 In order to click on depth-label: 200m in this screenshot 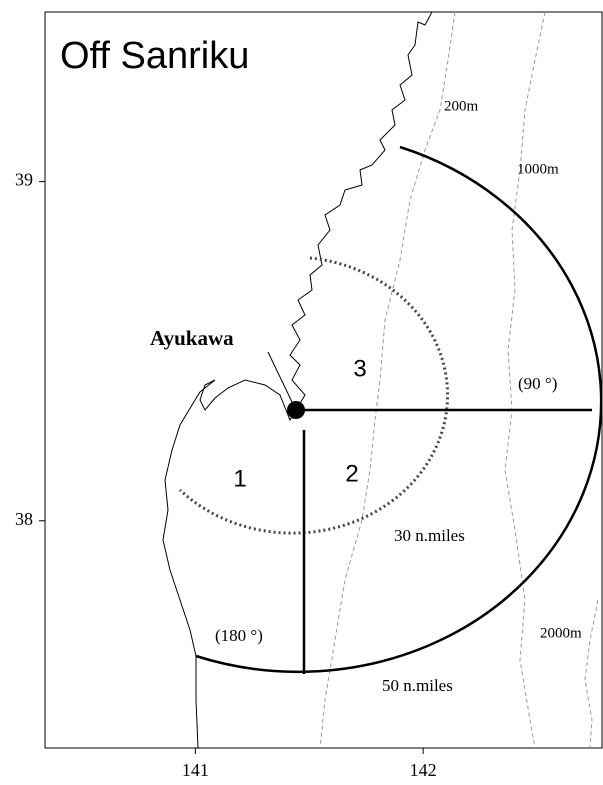, I will do `click(461, 106)`.